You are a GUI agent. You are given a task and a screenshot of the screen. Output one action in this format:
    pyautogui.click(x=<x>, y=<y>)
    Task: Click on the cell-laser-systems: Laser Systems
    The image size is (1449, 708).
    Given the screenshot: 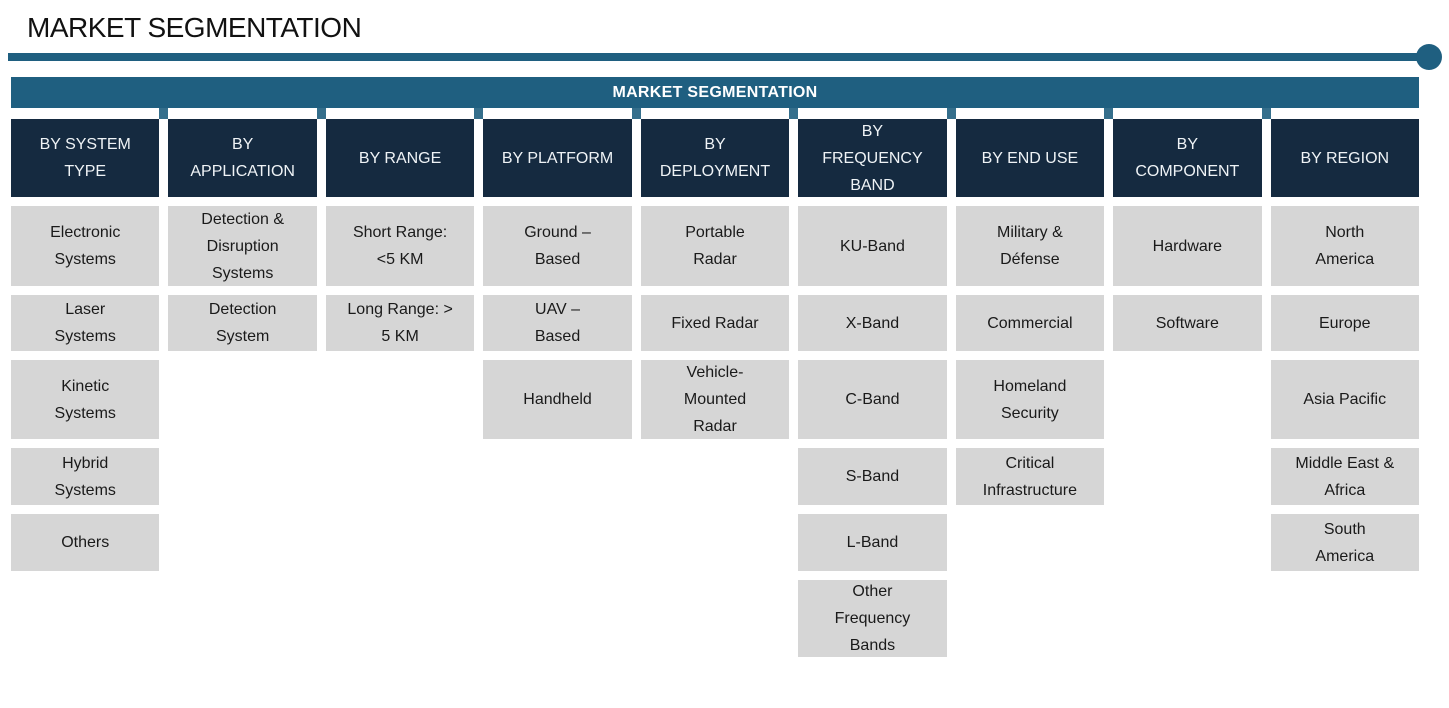 What is the action you would take?
    pyautogui.click(x=85, y=323)
    